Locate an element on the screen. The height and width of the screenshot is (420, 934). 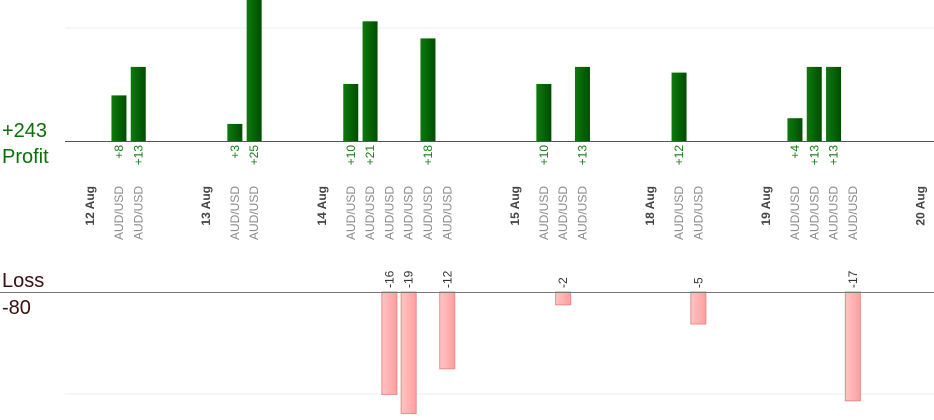
profit-value-label: +3 is located at coordinates (235, 152).